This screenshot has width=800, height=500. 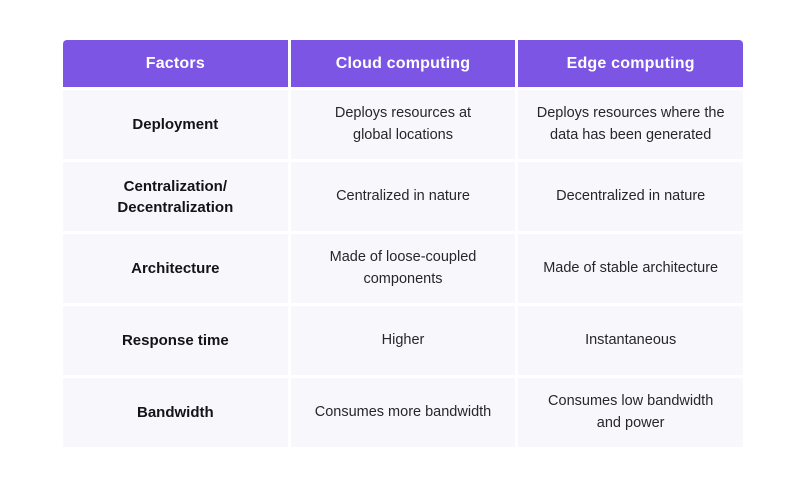 What do you see at coordinates (175, 63) in the screenshot?
I see `header-cell-factors: Factors` at bounding box center [175, 63].